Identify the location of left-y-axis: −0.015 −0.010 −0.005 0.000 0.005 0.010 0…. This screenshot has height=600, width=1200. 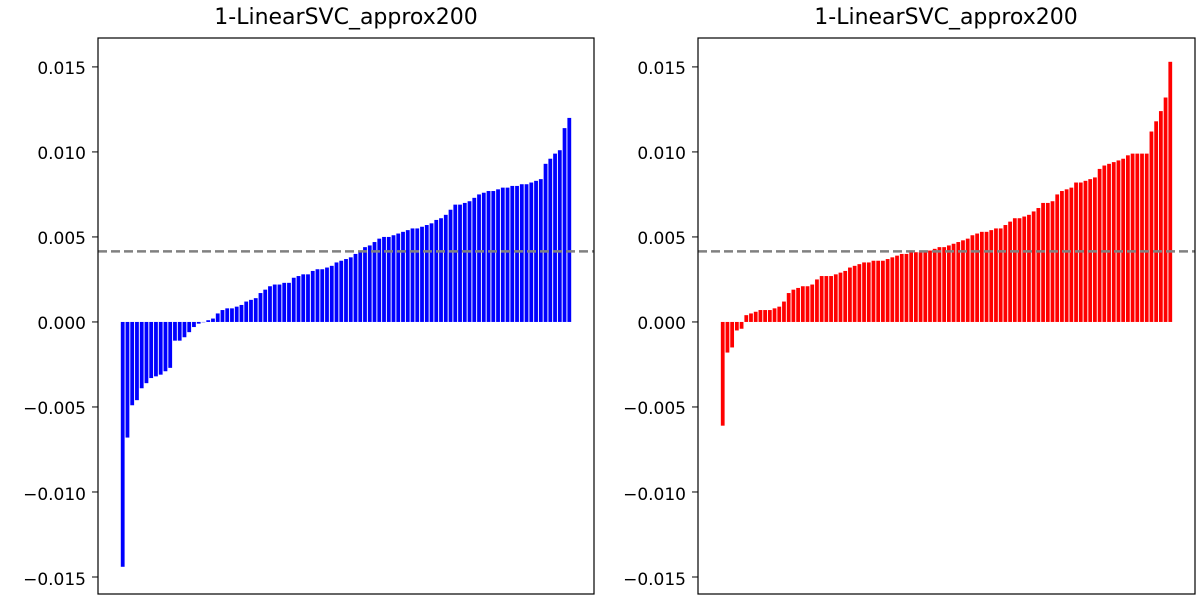
(54, 324).